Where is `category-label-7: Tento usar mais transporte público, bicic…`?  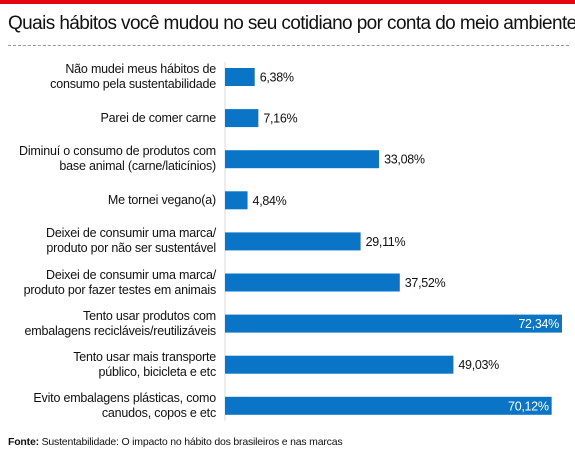
category-label-7: Tento usar mais transporte público, bicic… is located at coordinates (108, 365).